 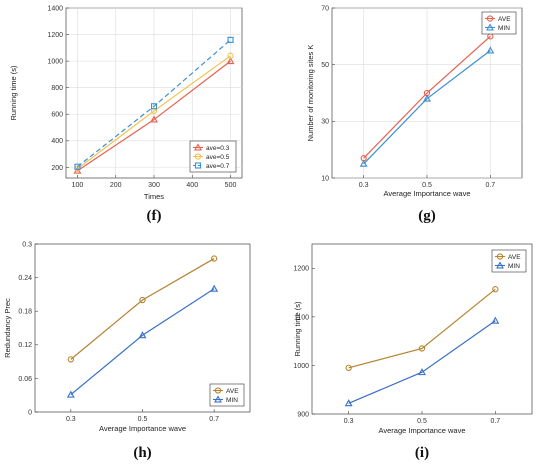 What do you see at coordinates (25, 379) in the screenshot?
I see `y-tick-label: 0.06` at bounding box center [25, 379].